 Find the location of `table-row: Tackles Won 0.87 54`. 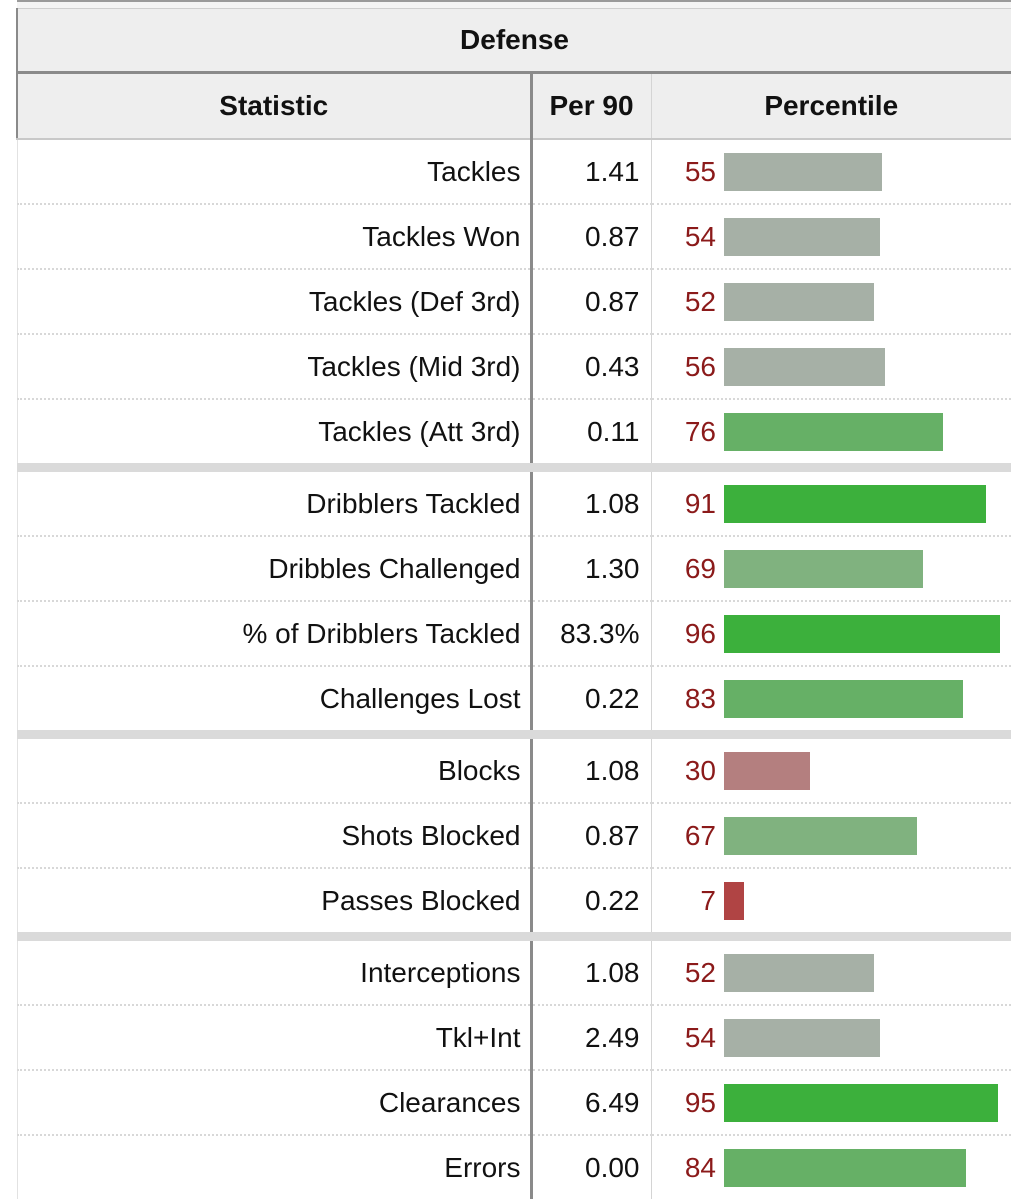

table-row: Tackles Won 0.87 54 is located at coordinates (513, 237).